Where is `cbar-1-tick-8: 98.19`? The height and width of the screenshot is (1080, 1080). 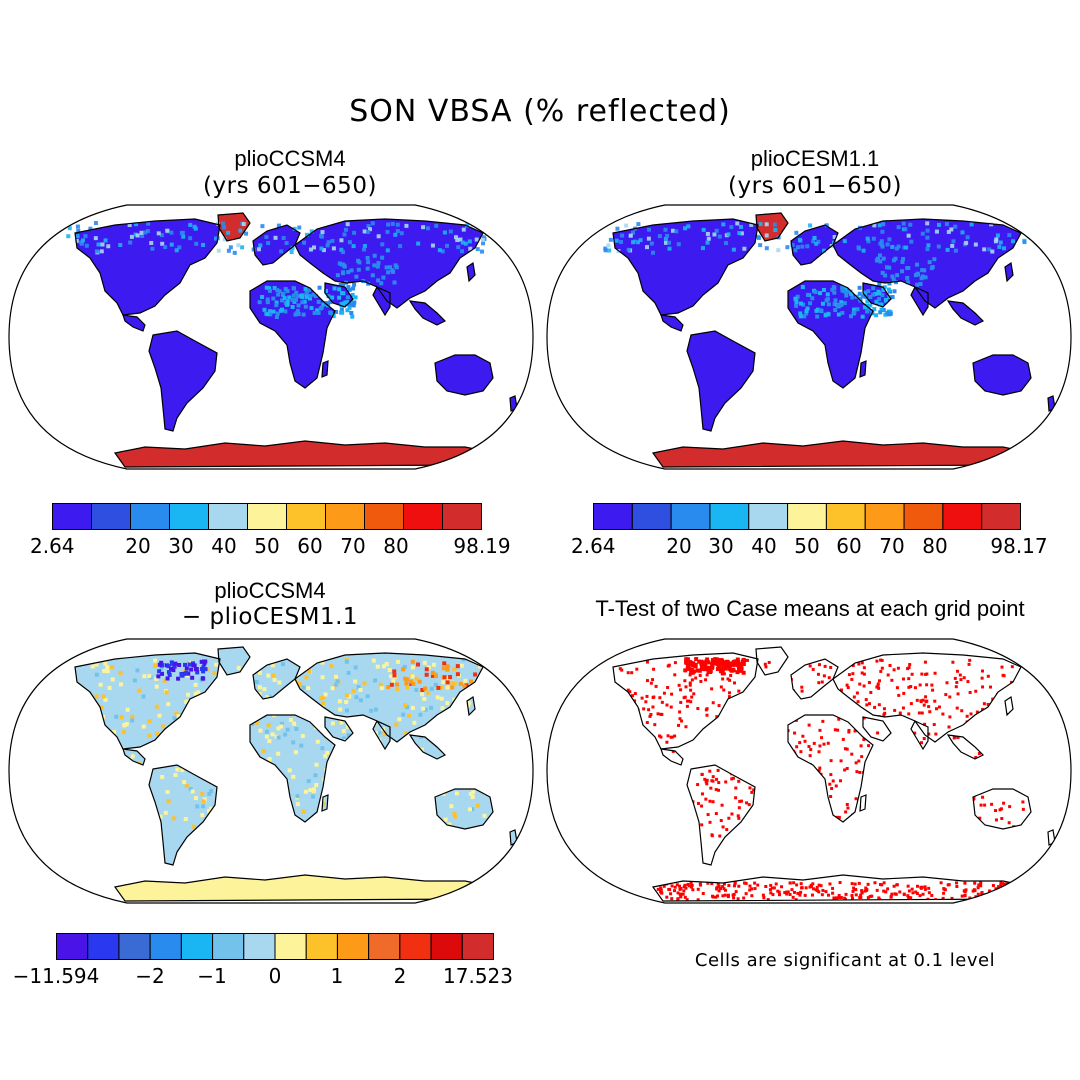
cbar-1-tick-8: 98.19 is located at coordinates (482, 546).